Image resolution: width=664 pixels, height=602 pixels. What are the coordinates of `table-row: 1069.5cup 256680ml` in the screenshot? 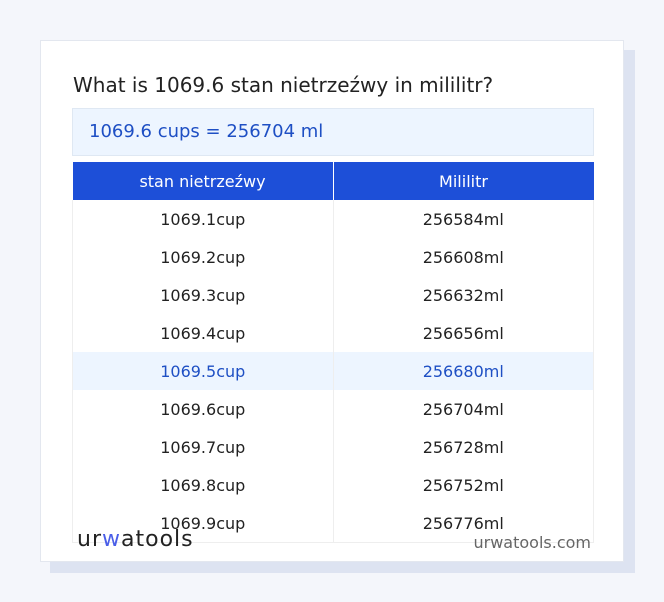 It's located at (333, 371).